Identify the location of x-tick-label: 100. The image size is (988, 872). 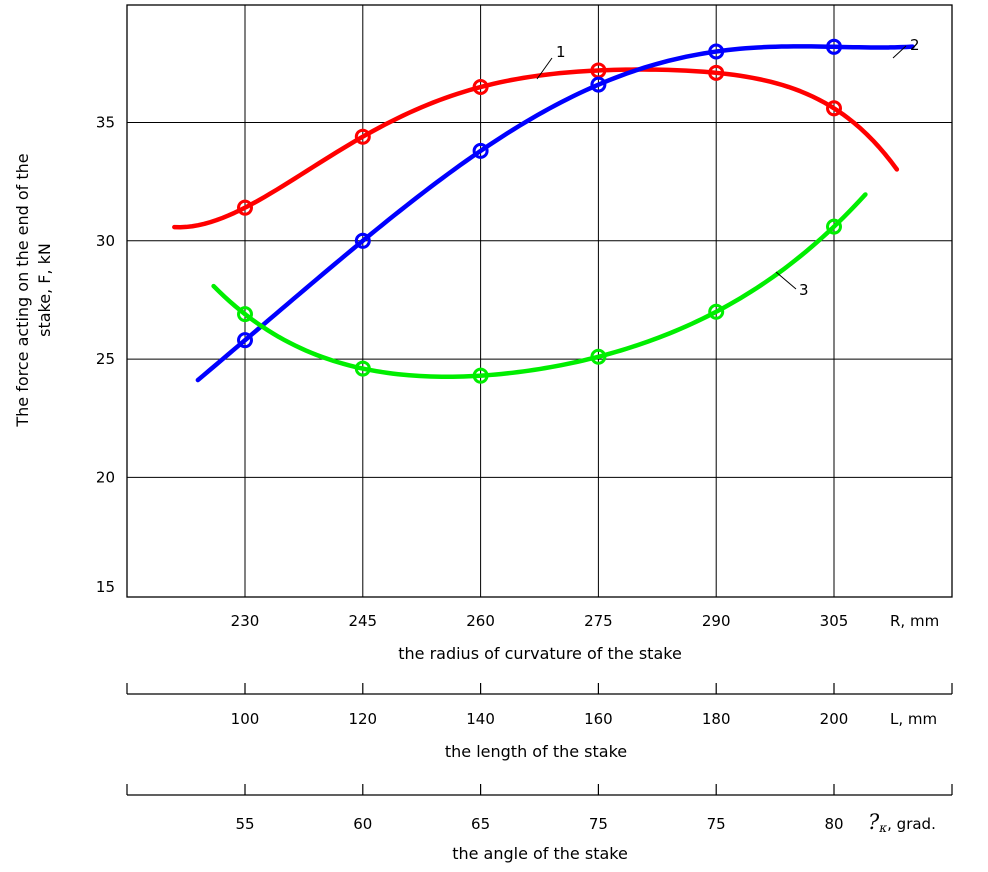
(245, 719).